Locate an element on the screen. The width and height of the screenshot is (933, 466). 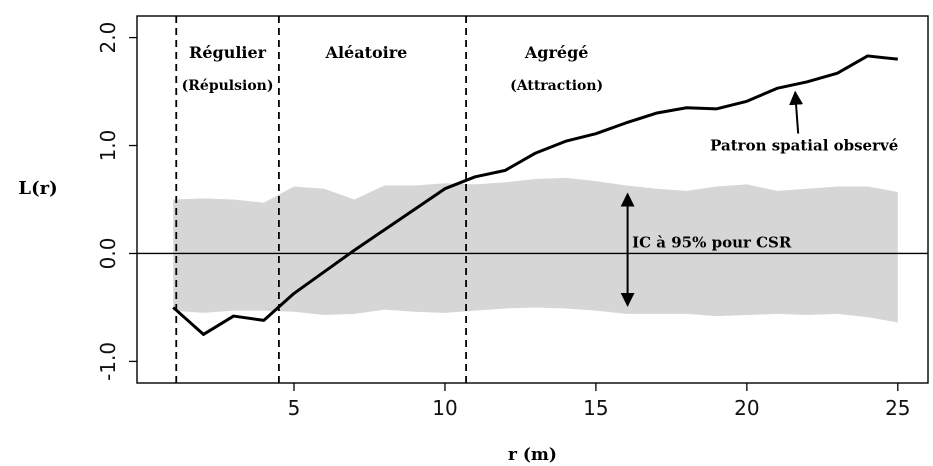
y-tick-label: 2.0 is located at coordinates (108, 38).